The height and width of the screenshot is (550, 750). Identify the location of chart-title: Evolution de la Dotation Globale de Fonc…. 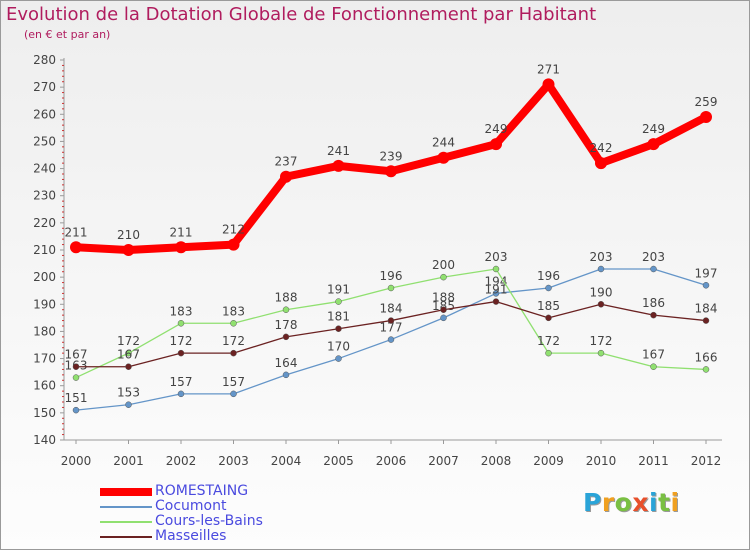
(301, 14).